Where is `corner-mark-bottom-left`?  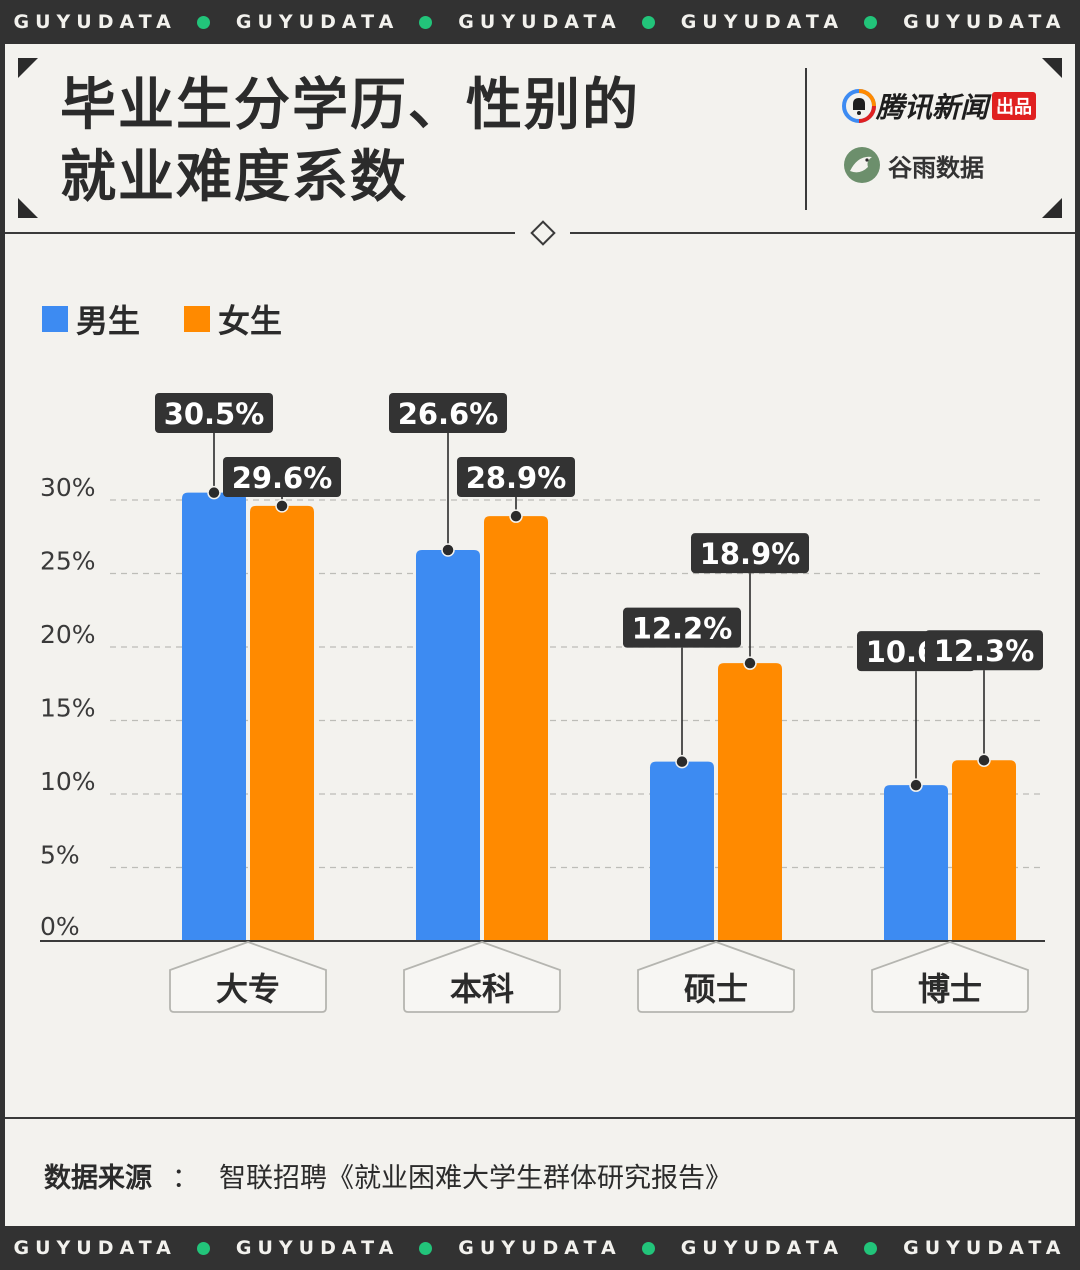
corner-mark-bottom-left is located at coordinates (28, 208).